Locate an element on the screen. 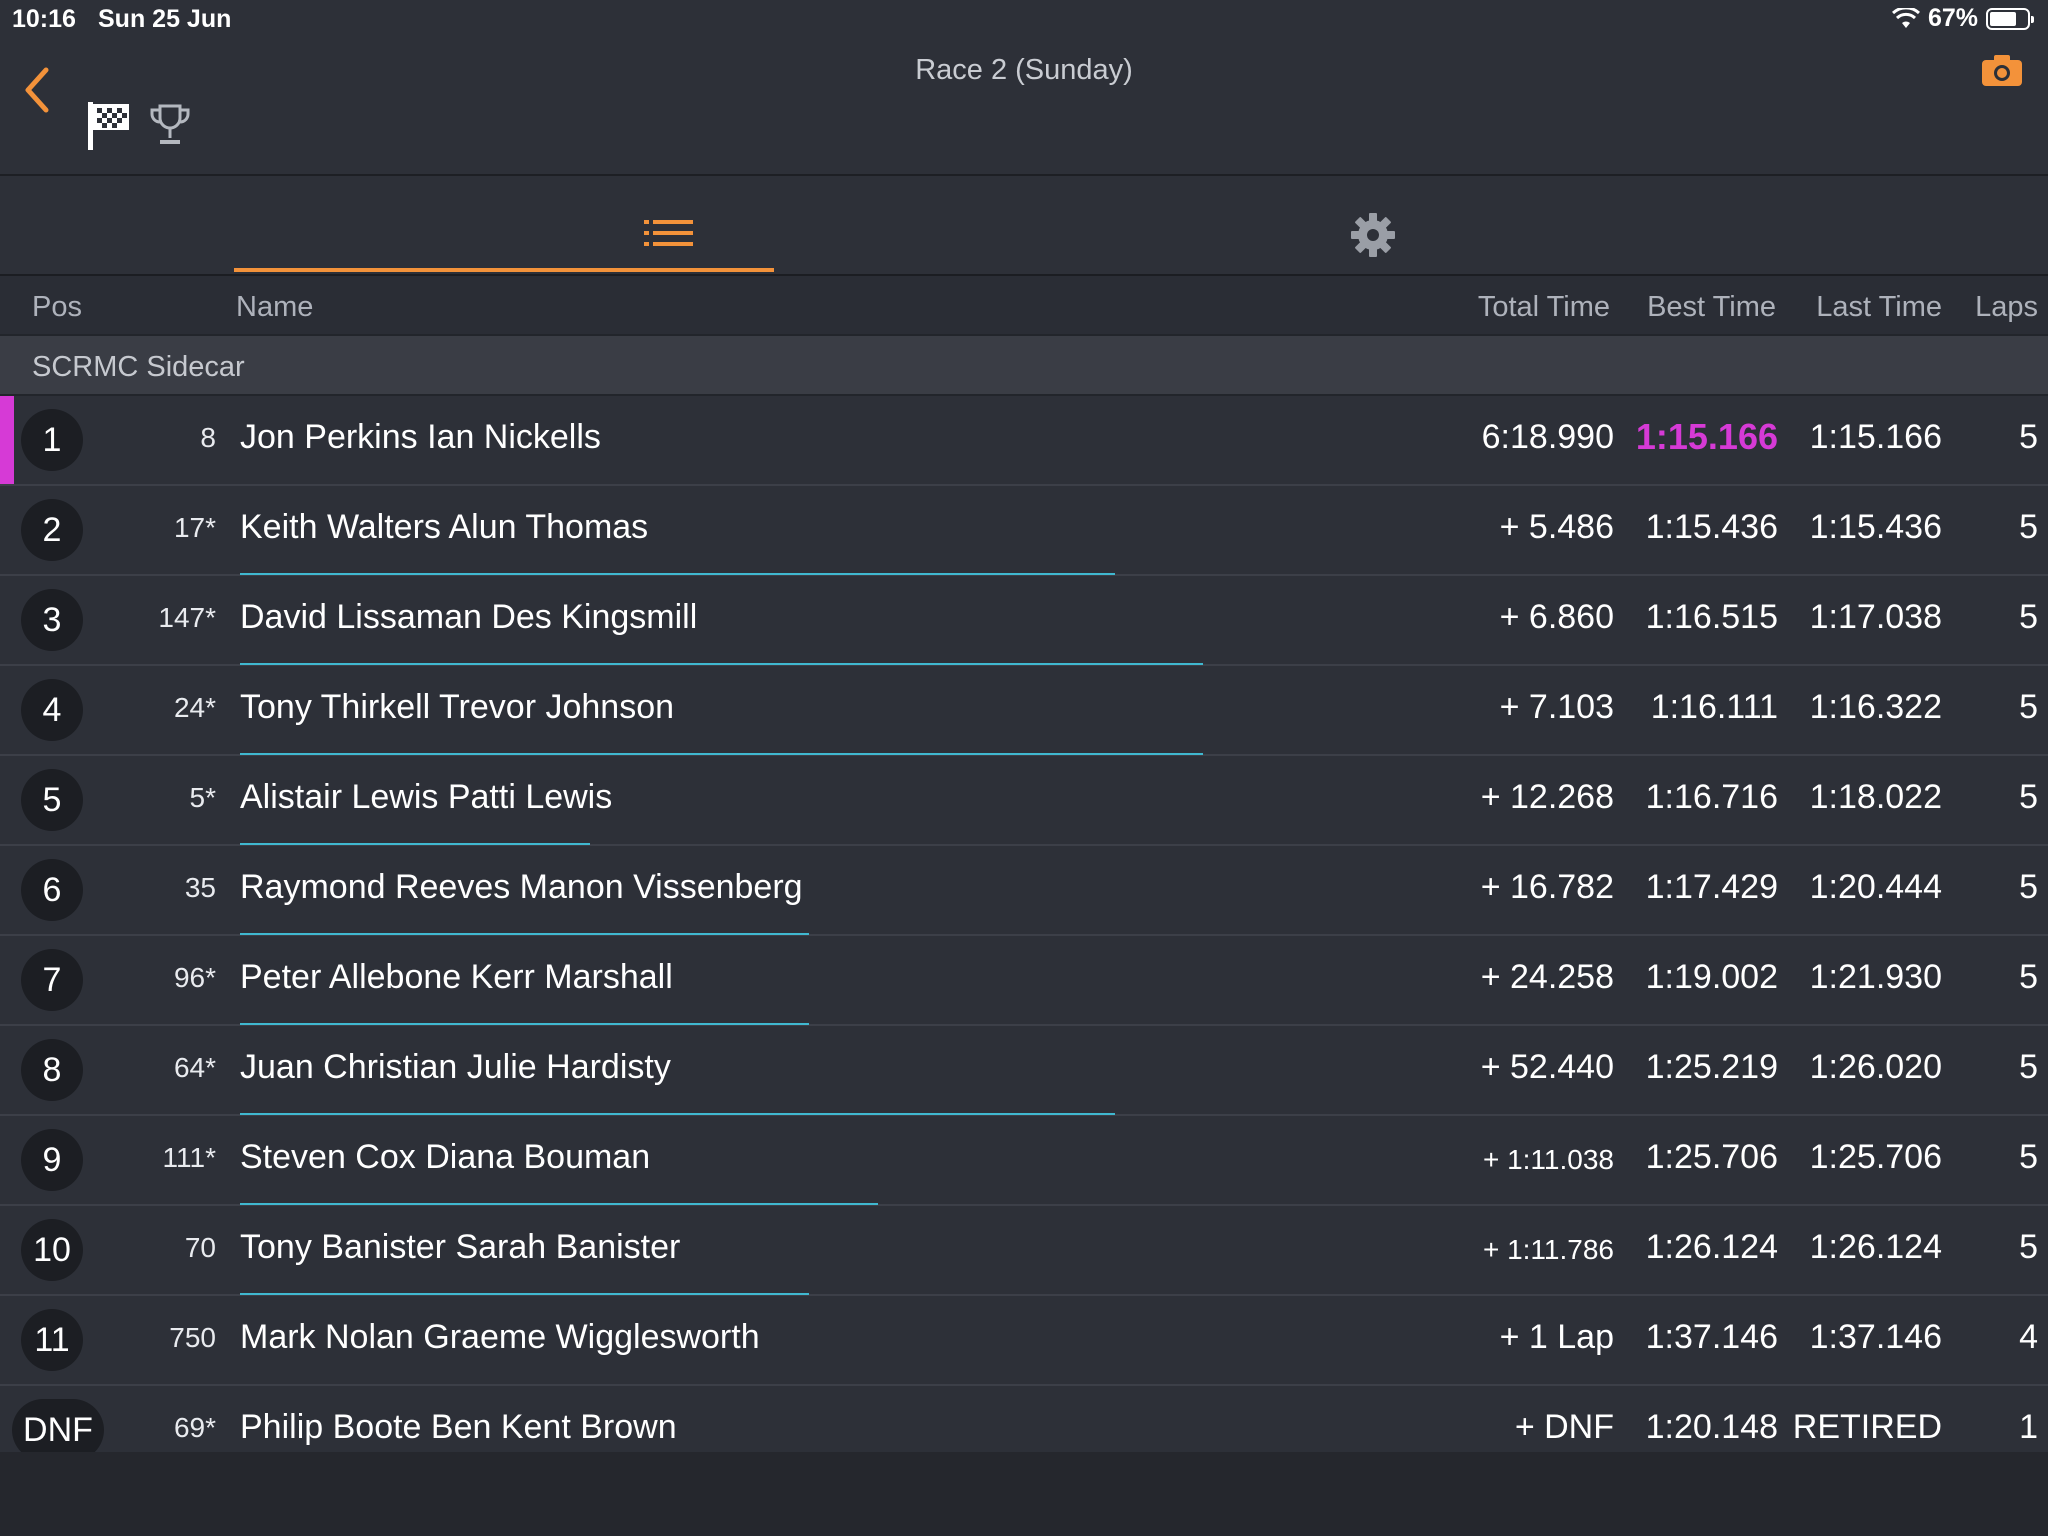 This screenshot has width=2048, height=1536. total-time: + 16.782 is located at coordinates (1547, 887).